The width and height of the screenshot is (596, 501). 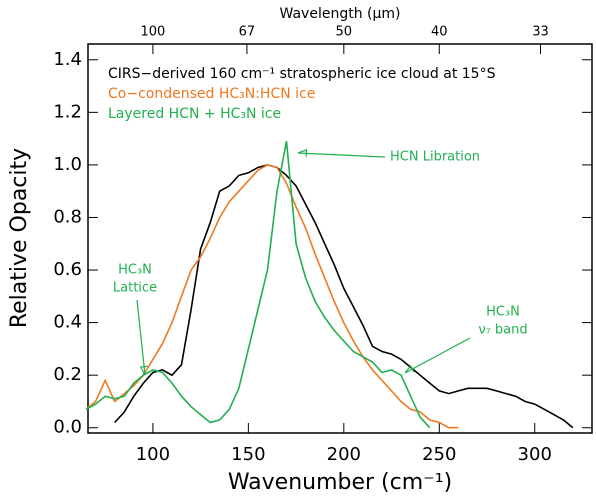 I want to click on annotation: ν₇ band, so click(x=502, y=330).